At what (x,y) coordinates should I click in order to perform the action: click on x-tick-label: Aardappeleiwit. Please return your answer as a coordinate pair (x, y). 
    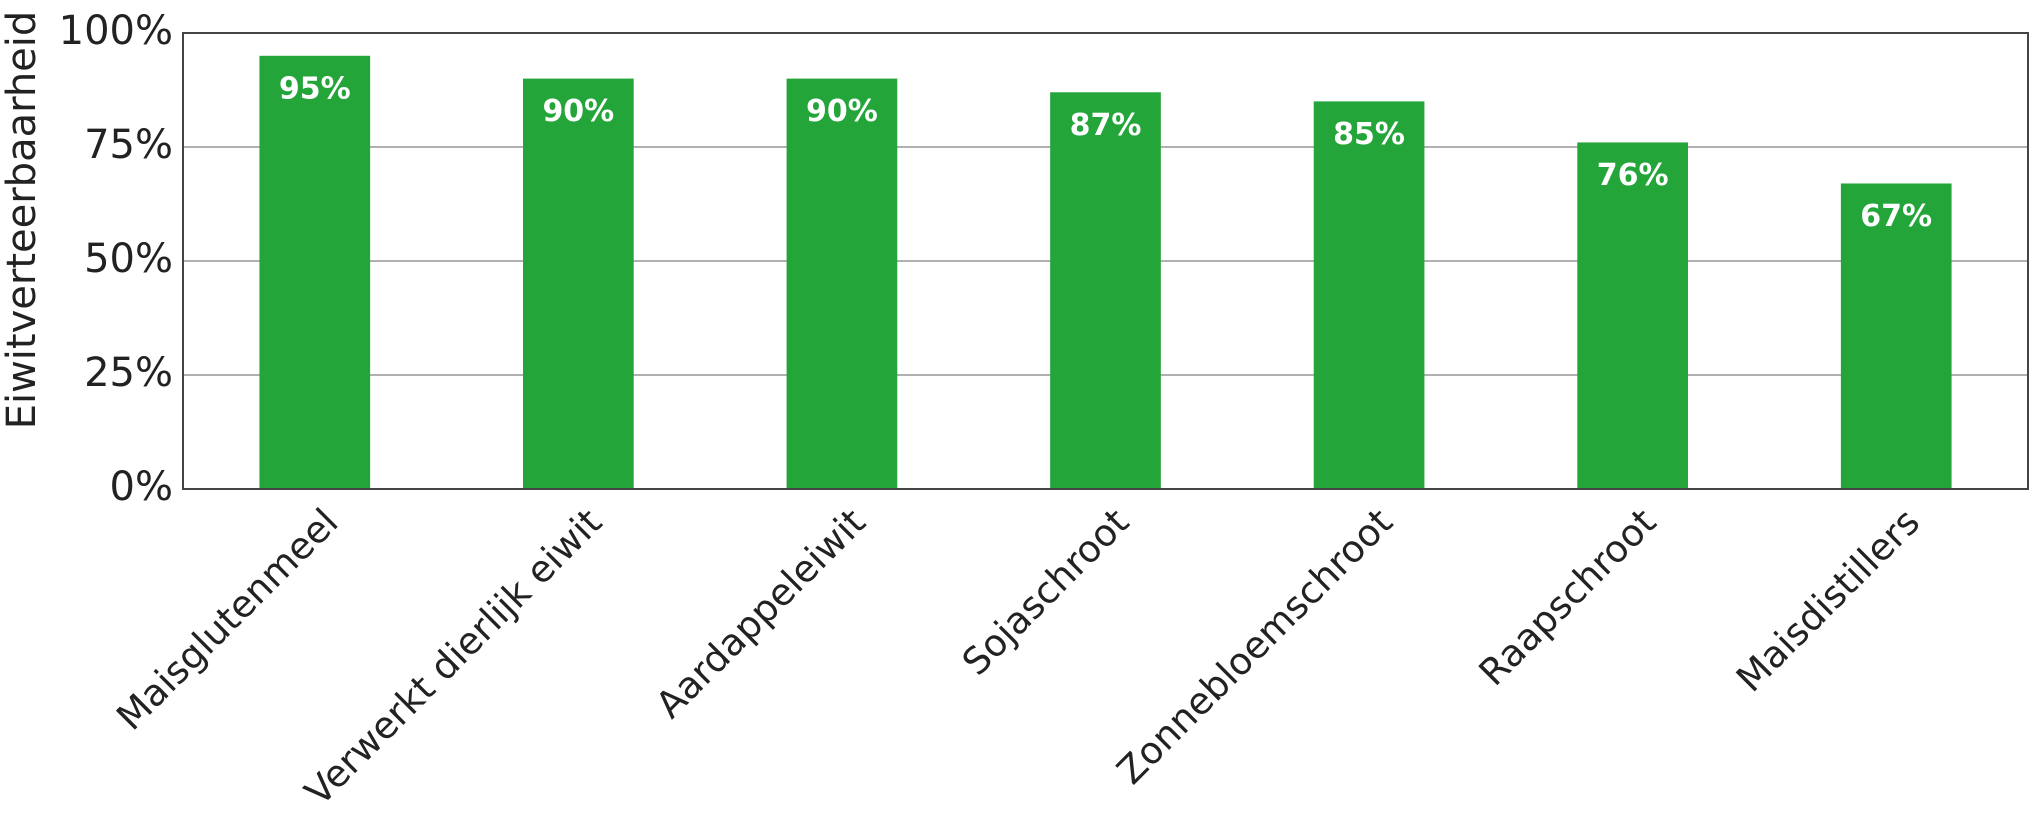
    Looking at the image, I should click on (761, 613).